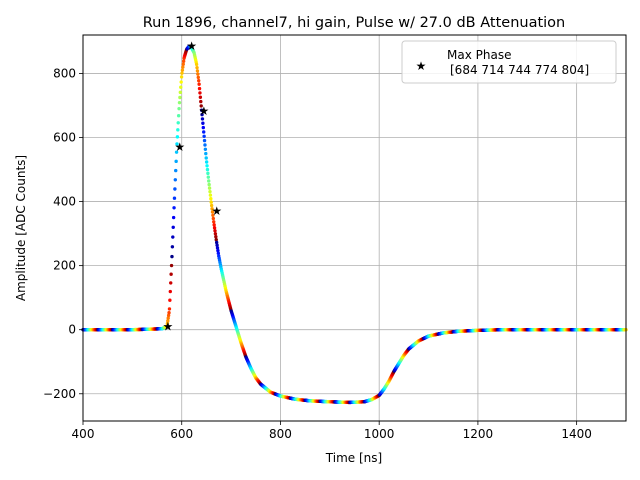 The image size is (640, 480). Describe the element at coordinates (72, 330) in the screenshot. I see `y-tick-label: 0` at that location.